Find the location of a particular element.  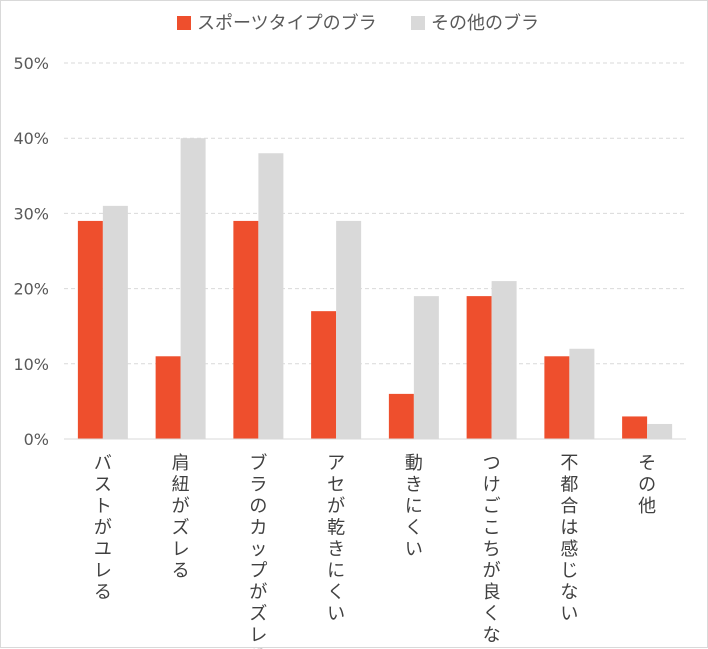

y-axis-ticks: 0% 10% 20% 30% 40% 50% is located at coordinates (31, 251).